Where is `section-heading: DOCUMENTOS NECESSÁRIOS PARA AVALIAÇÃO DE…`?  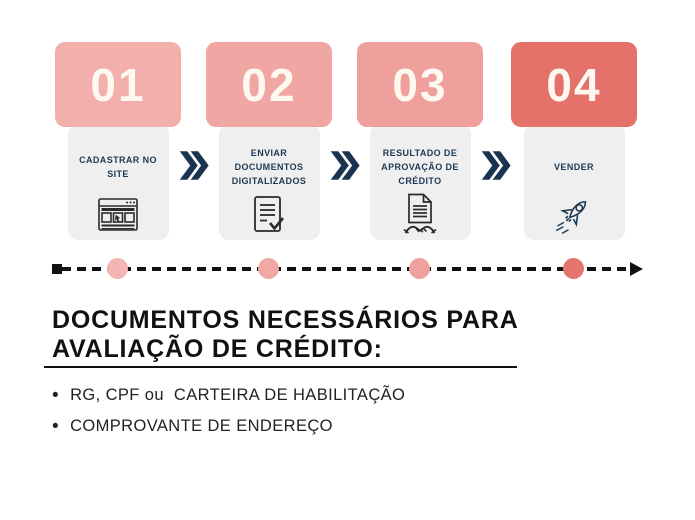
section-heading: DOCUMENTOS NECESSÁRIOS PARA AVALIAÇÃO DE… is located at coordinates (285, 334).